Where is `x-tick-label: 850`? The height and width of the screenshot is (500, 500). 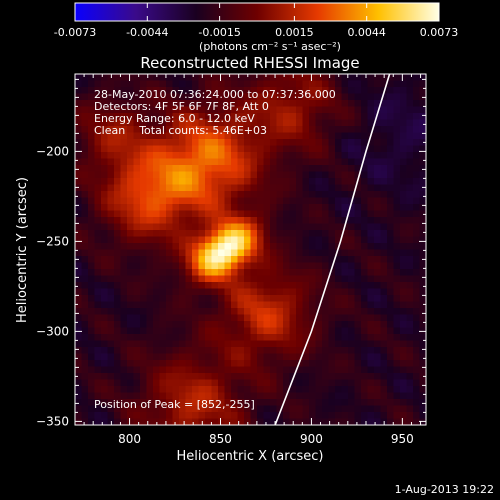 x-tick-label: 850 is located at coordinates (220, 439).